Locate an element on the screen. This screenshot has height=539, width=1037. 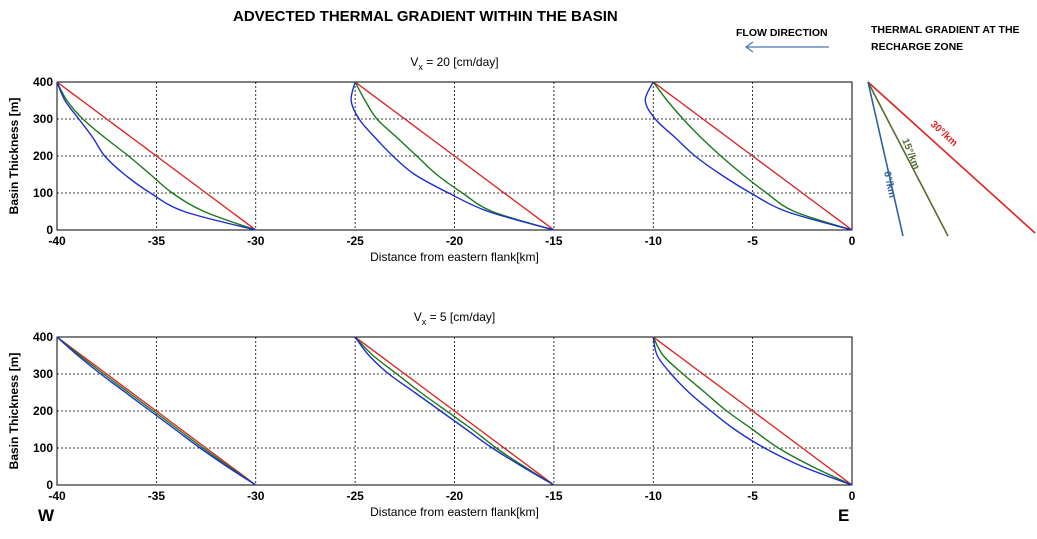
title-rest: = 20 [cm/day] is located at coordinates (461, 62).